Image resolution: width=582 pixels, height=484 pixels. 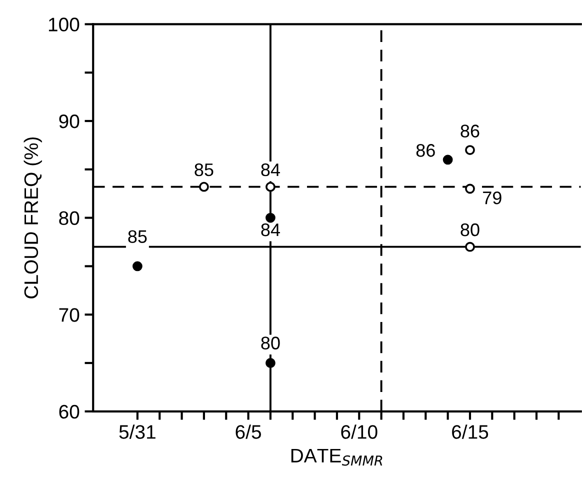 What do you see at coordinates (69, 218) in the screenshot?
I see `y-tick-label: 80` at bounding box center [69, 218].